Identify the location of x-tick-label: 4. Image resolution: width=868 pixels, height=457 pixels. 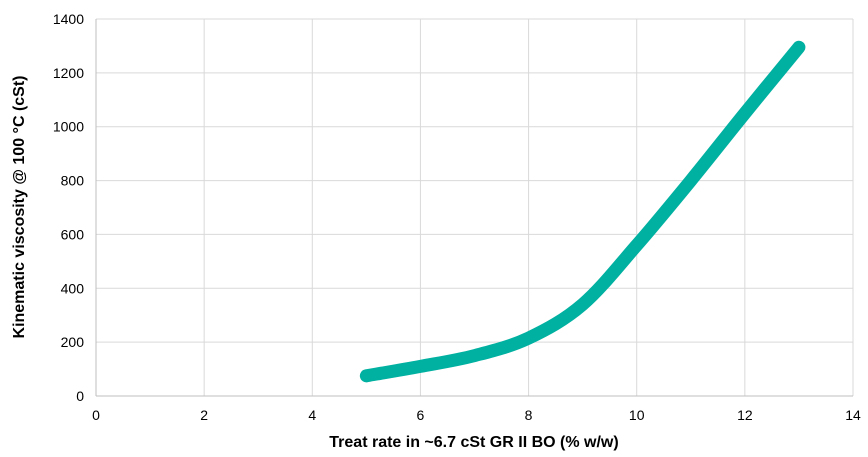
(312, 415).